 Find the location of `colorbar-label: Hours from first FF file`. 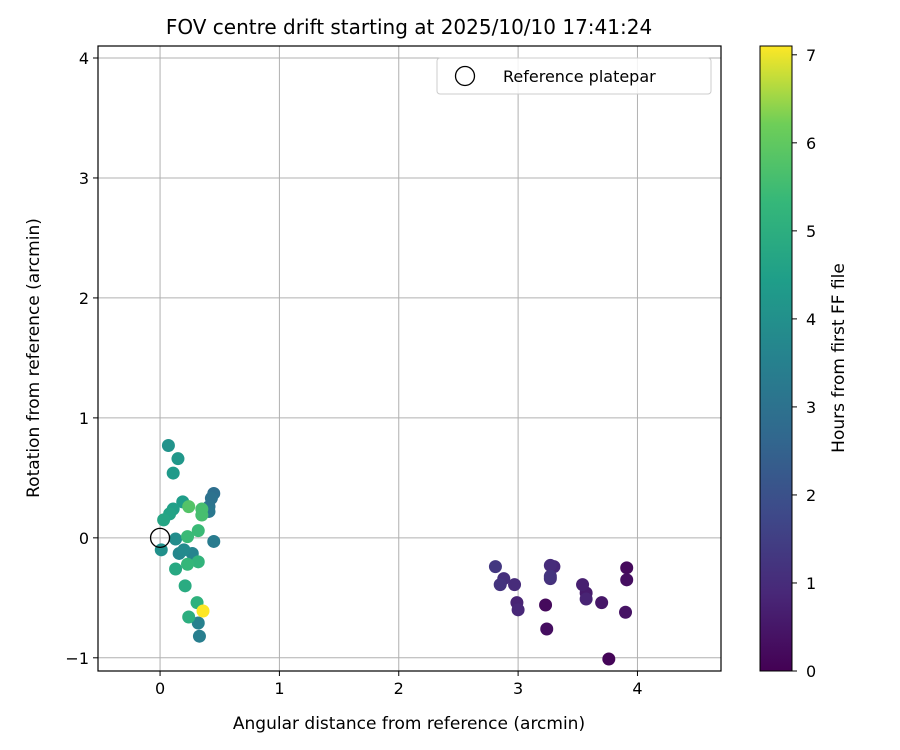

colorbar-label: Hours from first FF file is located at coordinates (839, 358).